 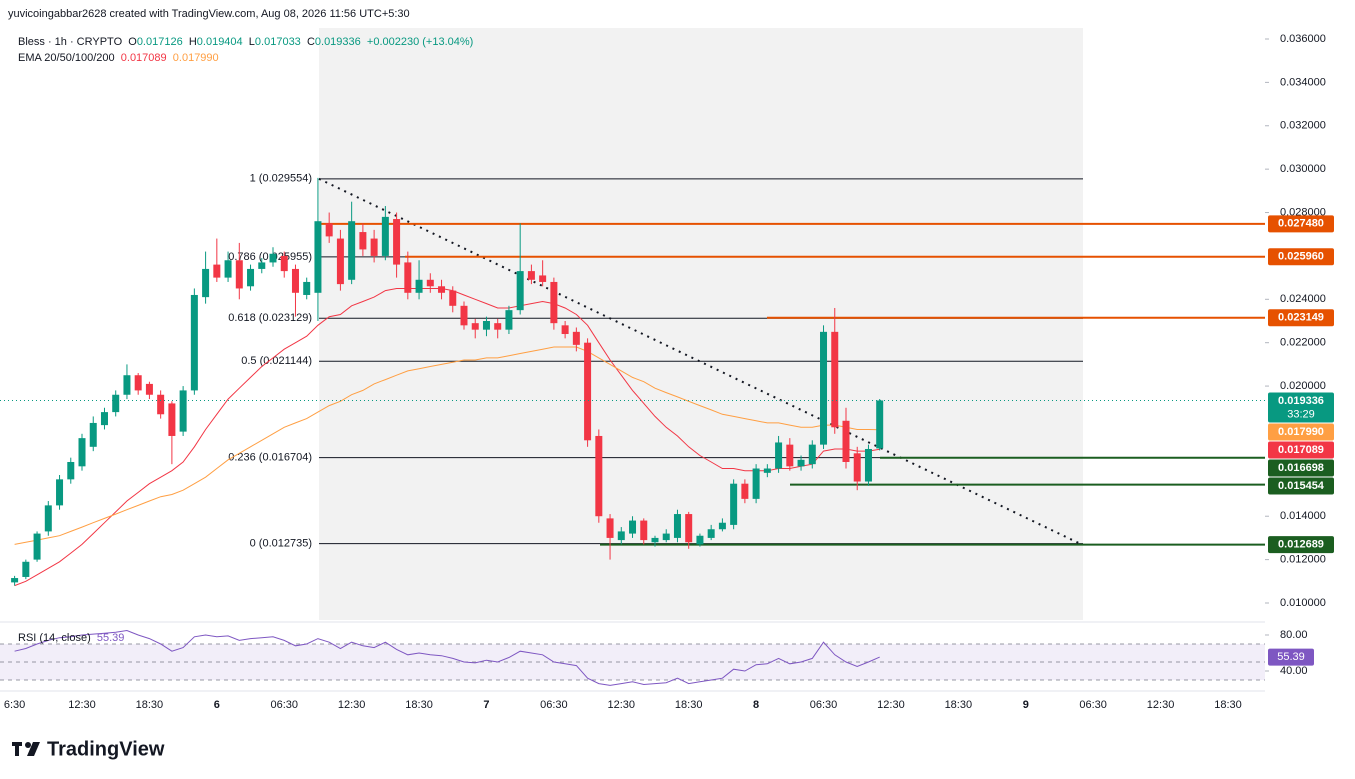 I want to click on price-tag-label: 0.019336, so click(x=1301, y=401).